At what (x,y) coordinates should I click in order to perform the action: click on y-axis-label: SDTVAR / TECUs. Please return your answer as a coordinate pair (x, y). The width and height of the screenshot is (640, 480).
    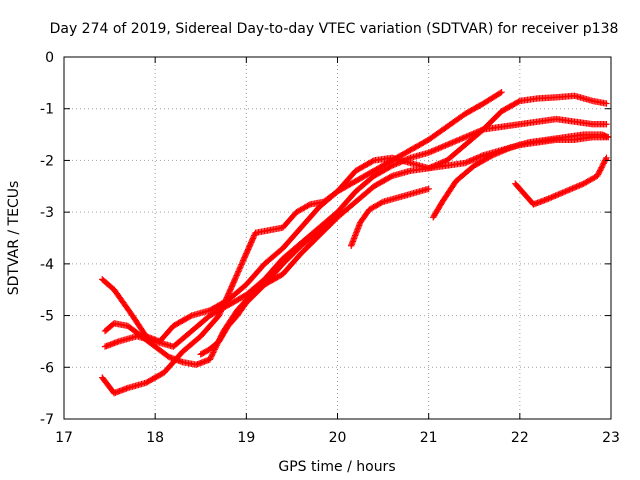
    Looking at the image, I should click on (14, 238).